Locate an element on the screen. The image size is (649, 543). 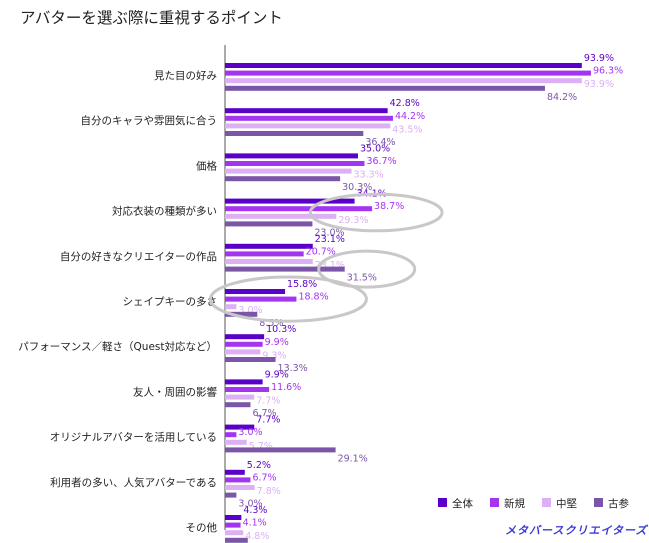
data-label: 9.3% is located at coordinates (274, 355).